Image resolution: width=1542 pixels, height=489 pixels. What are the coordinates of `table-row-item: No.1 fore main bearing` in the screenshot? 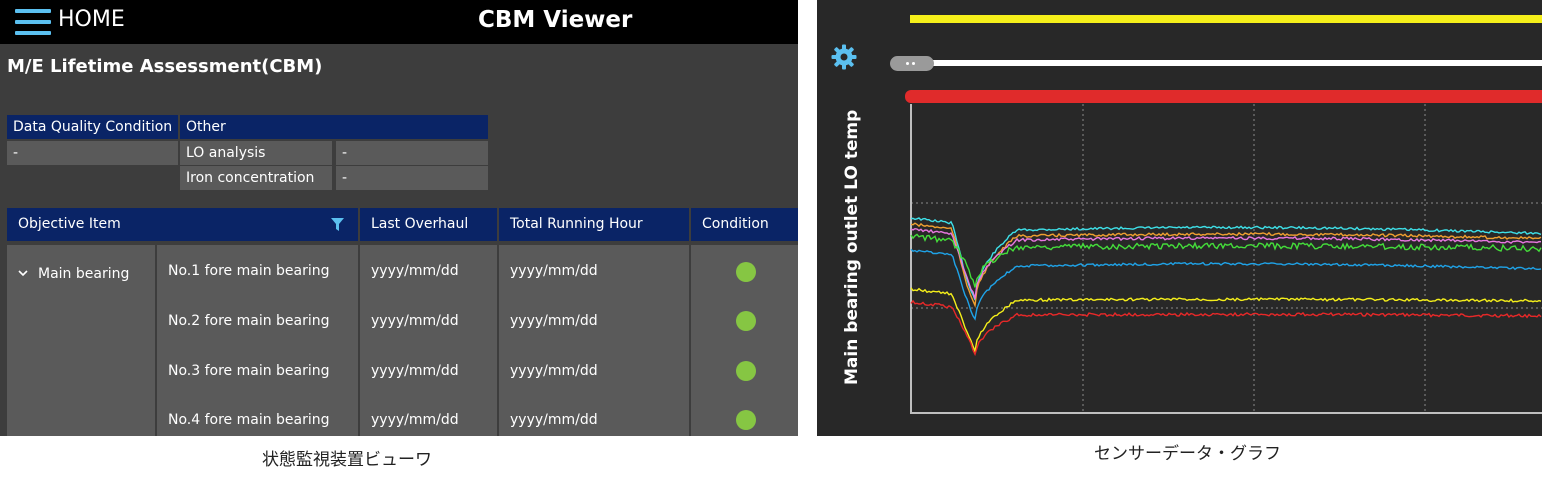 It's located at (249, 271).